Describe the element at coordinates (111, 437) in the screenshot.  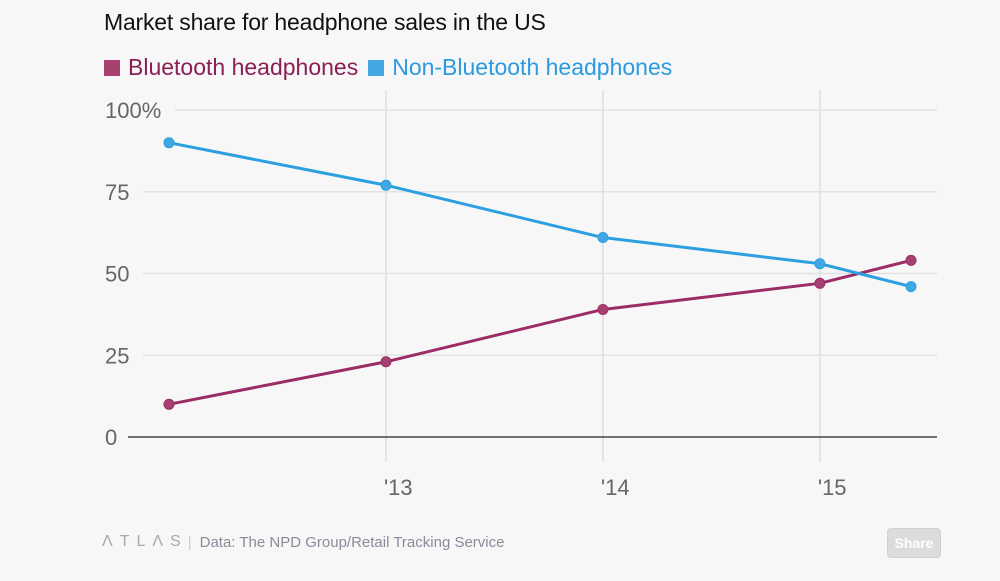
I see `y-tick-label: 0` at that location.